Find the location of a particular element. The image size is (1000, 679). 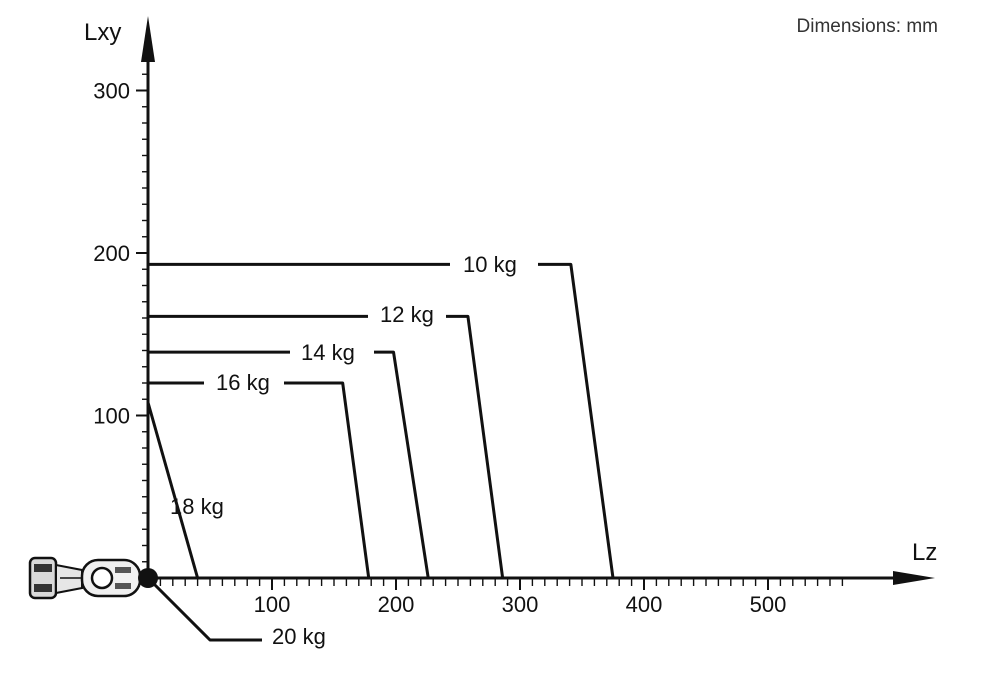

leader-line is located at coordinates (207, 612).